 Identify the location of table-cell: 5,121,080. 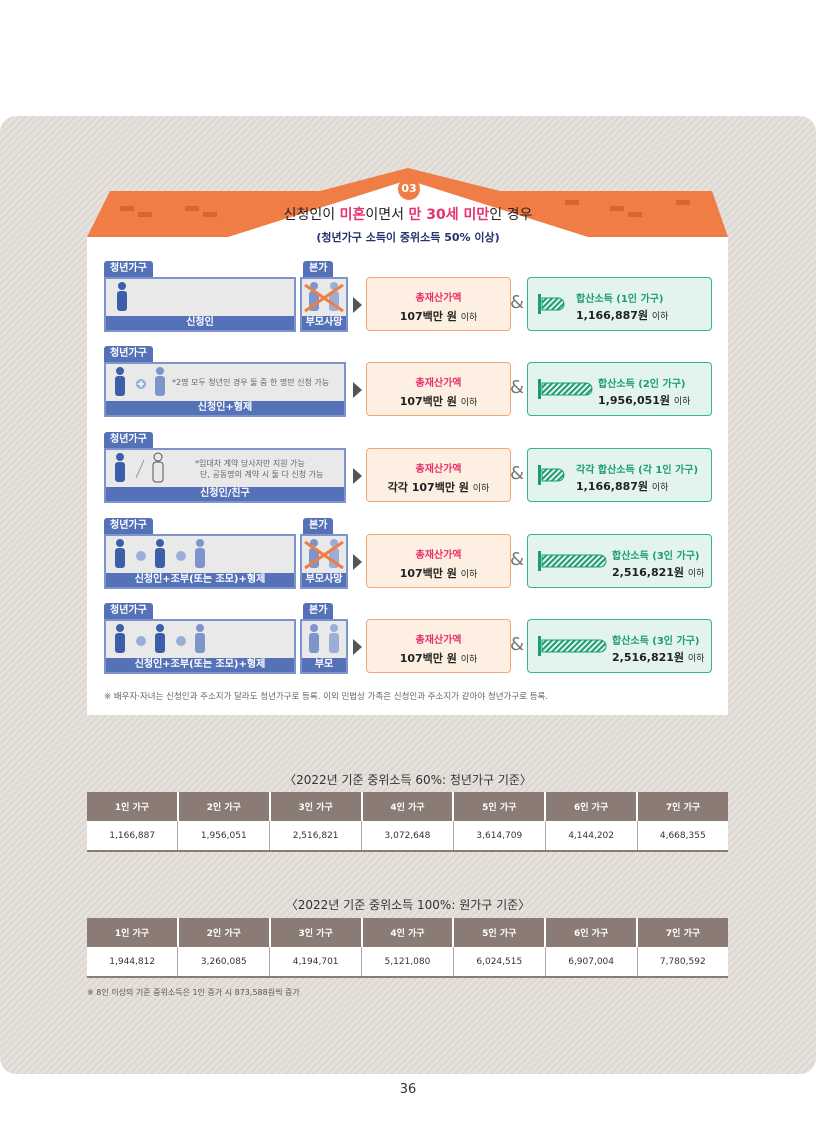
(407, 962).